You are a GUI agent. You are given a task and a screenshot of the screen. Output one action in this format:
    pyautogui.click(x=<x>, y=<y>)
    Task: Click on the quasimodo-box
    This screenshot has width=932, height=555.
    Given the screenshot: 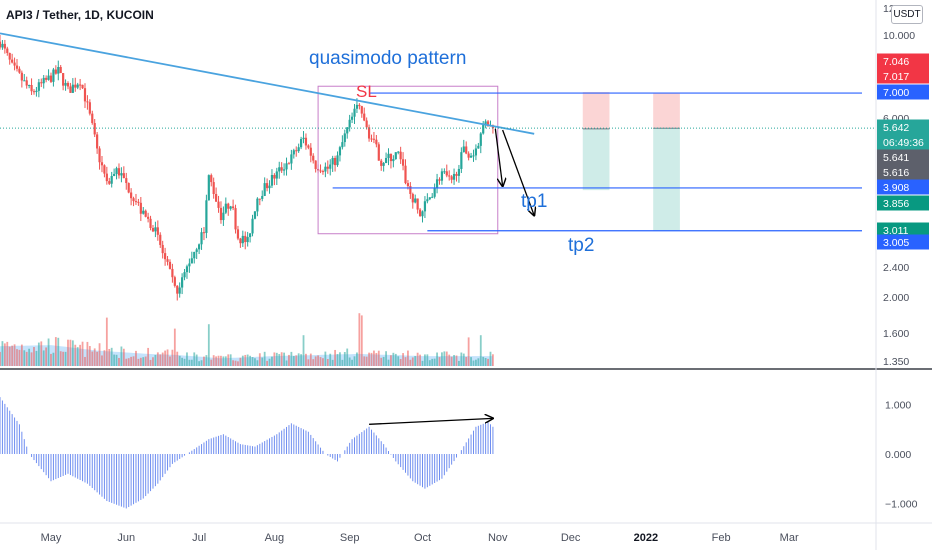 What is the action you would take?
    pyautogui.click(x=408, y=160)
    